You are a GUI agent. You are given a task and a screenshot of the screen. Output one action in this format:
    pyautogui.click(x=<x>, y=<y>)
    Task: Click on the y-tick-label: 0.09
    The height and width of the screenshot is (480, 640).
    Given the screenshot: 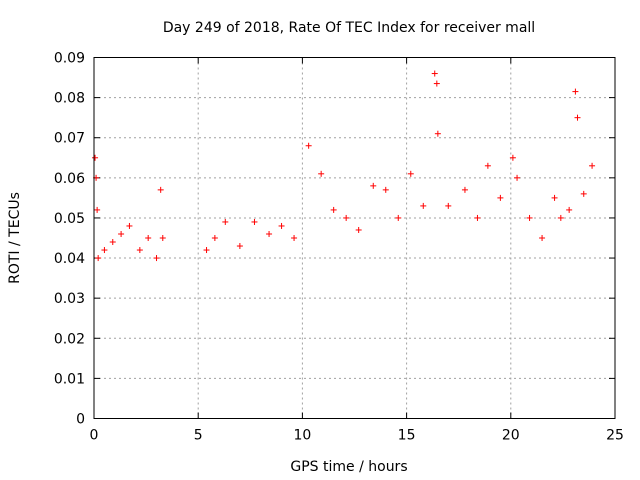 What is the action you would take?
    pyautogui.click(x=69, y=59)
    